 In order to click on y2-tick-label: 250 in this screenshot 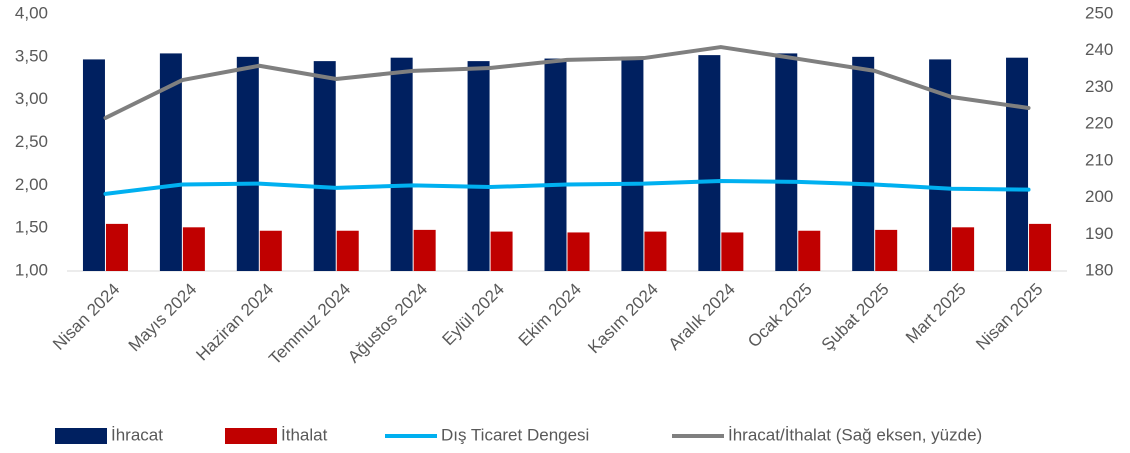, I will do `click(1099, 12)`.